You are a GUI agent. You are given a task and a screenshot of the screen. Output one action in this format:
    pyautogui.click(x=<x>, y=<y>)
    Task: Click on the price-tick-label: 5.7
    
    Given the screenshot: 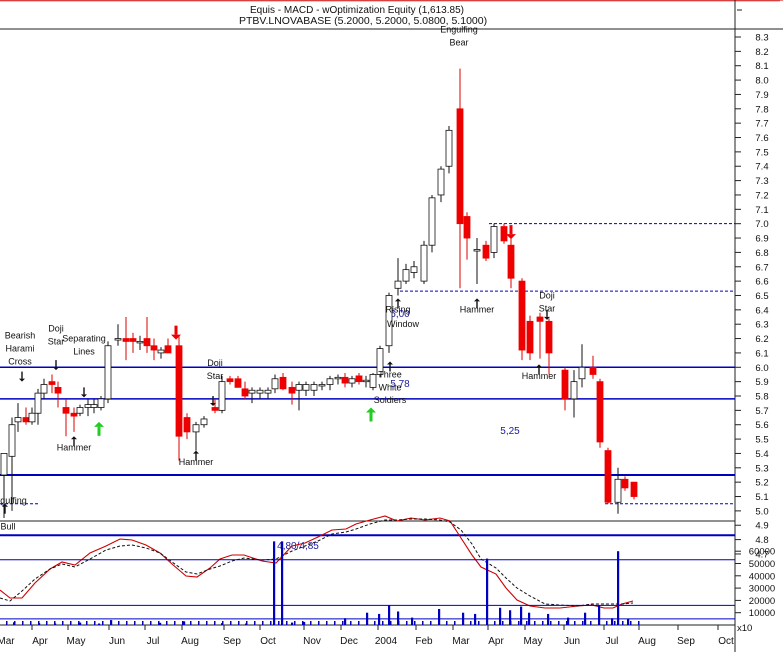 What is the action you would take?
    pyautogui.click(x=761, y=411)
    